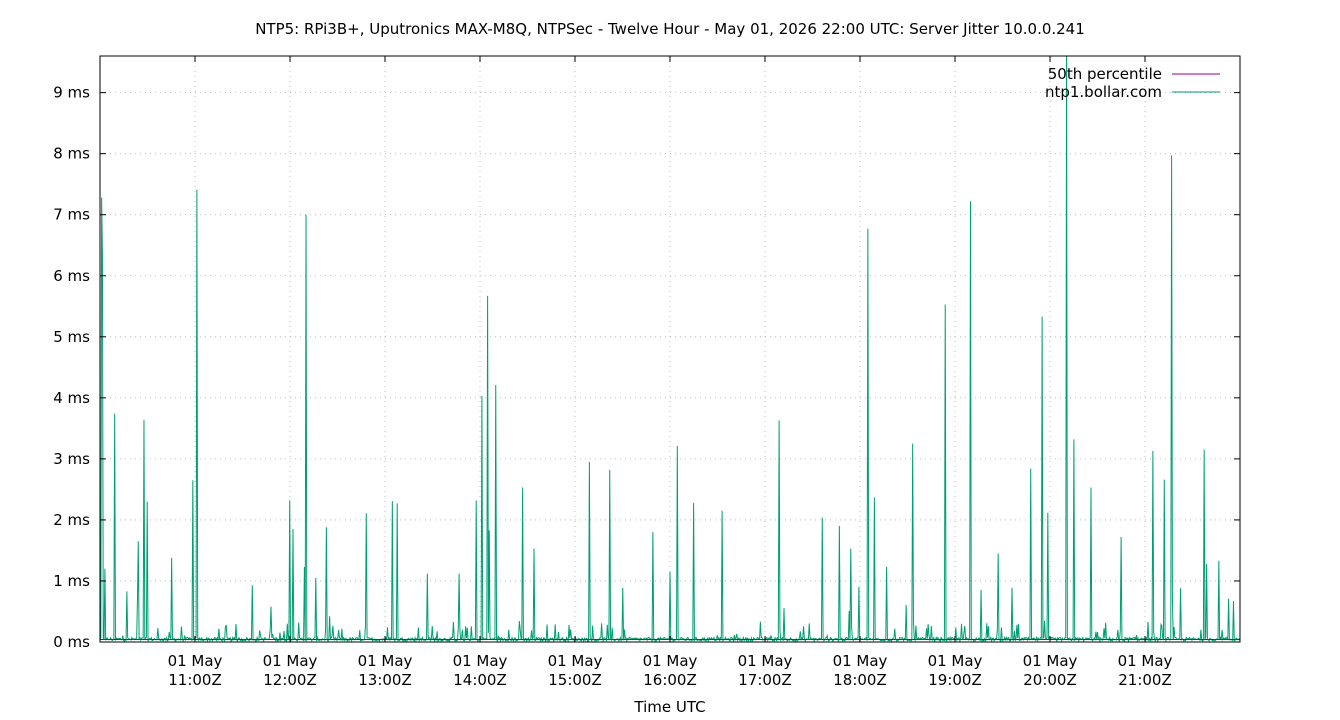 This screenshot has height=720, width=1340. Describe the element at coordinates (71, 520) in the screenshot. I see `y-tick-label: 2 ms` at that location.